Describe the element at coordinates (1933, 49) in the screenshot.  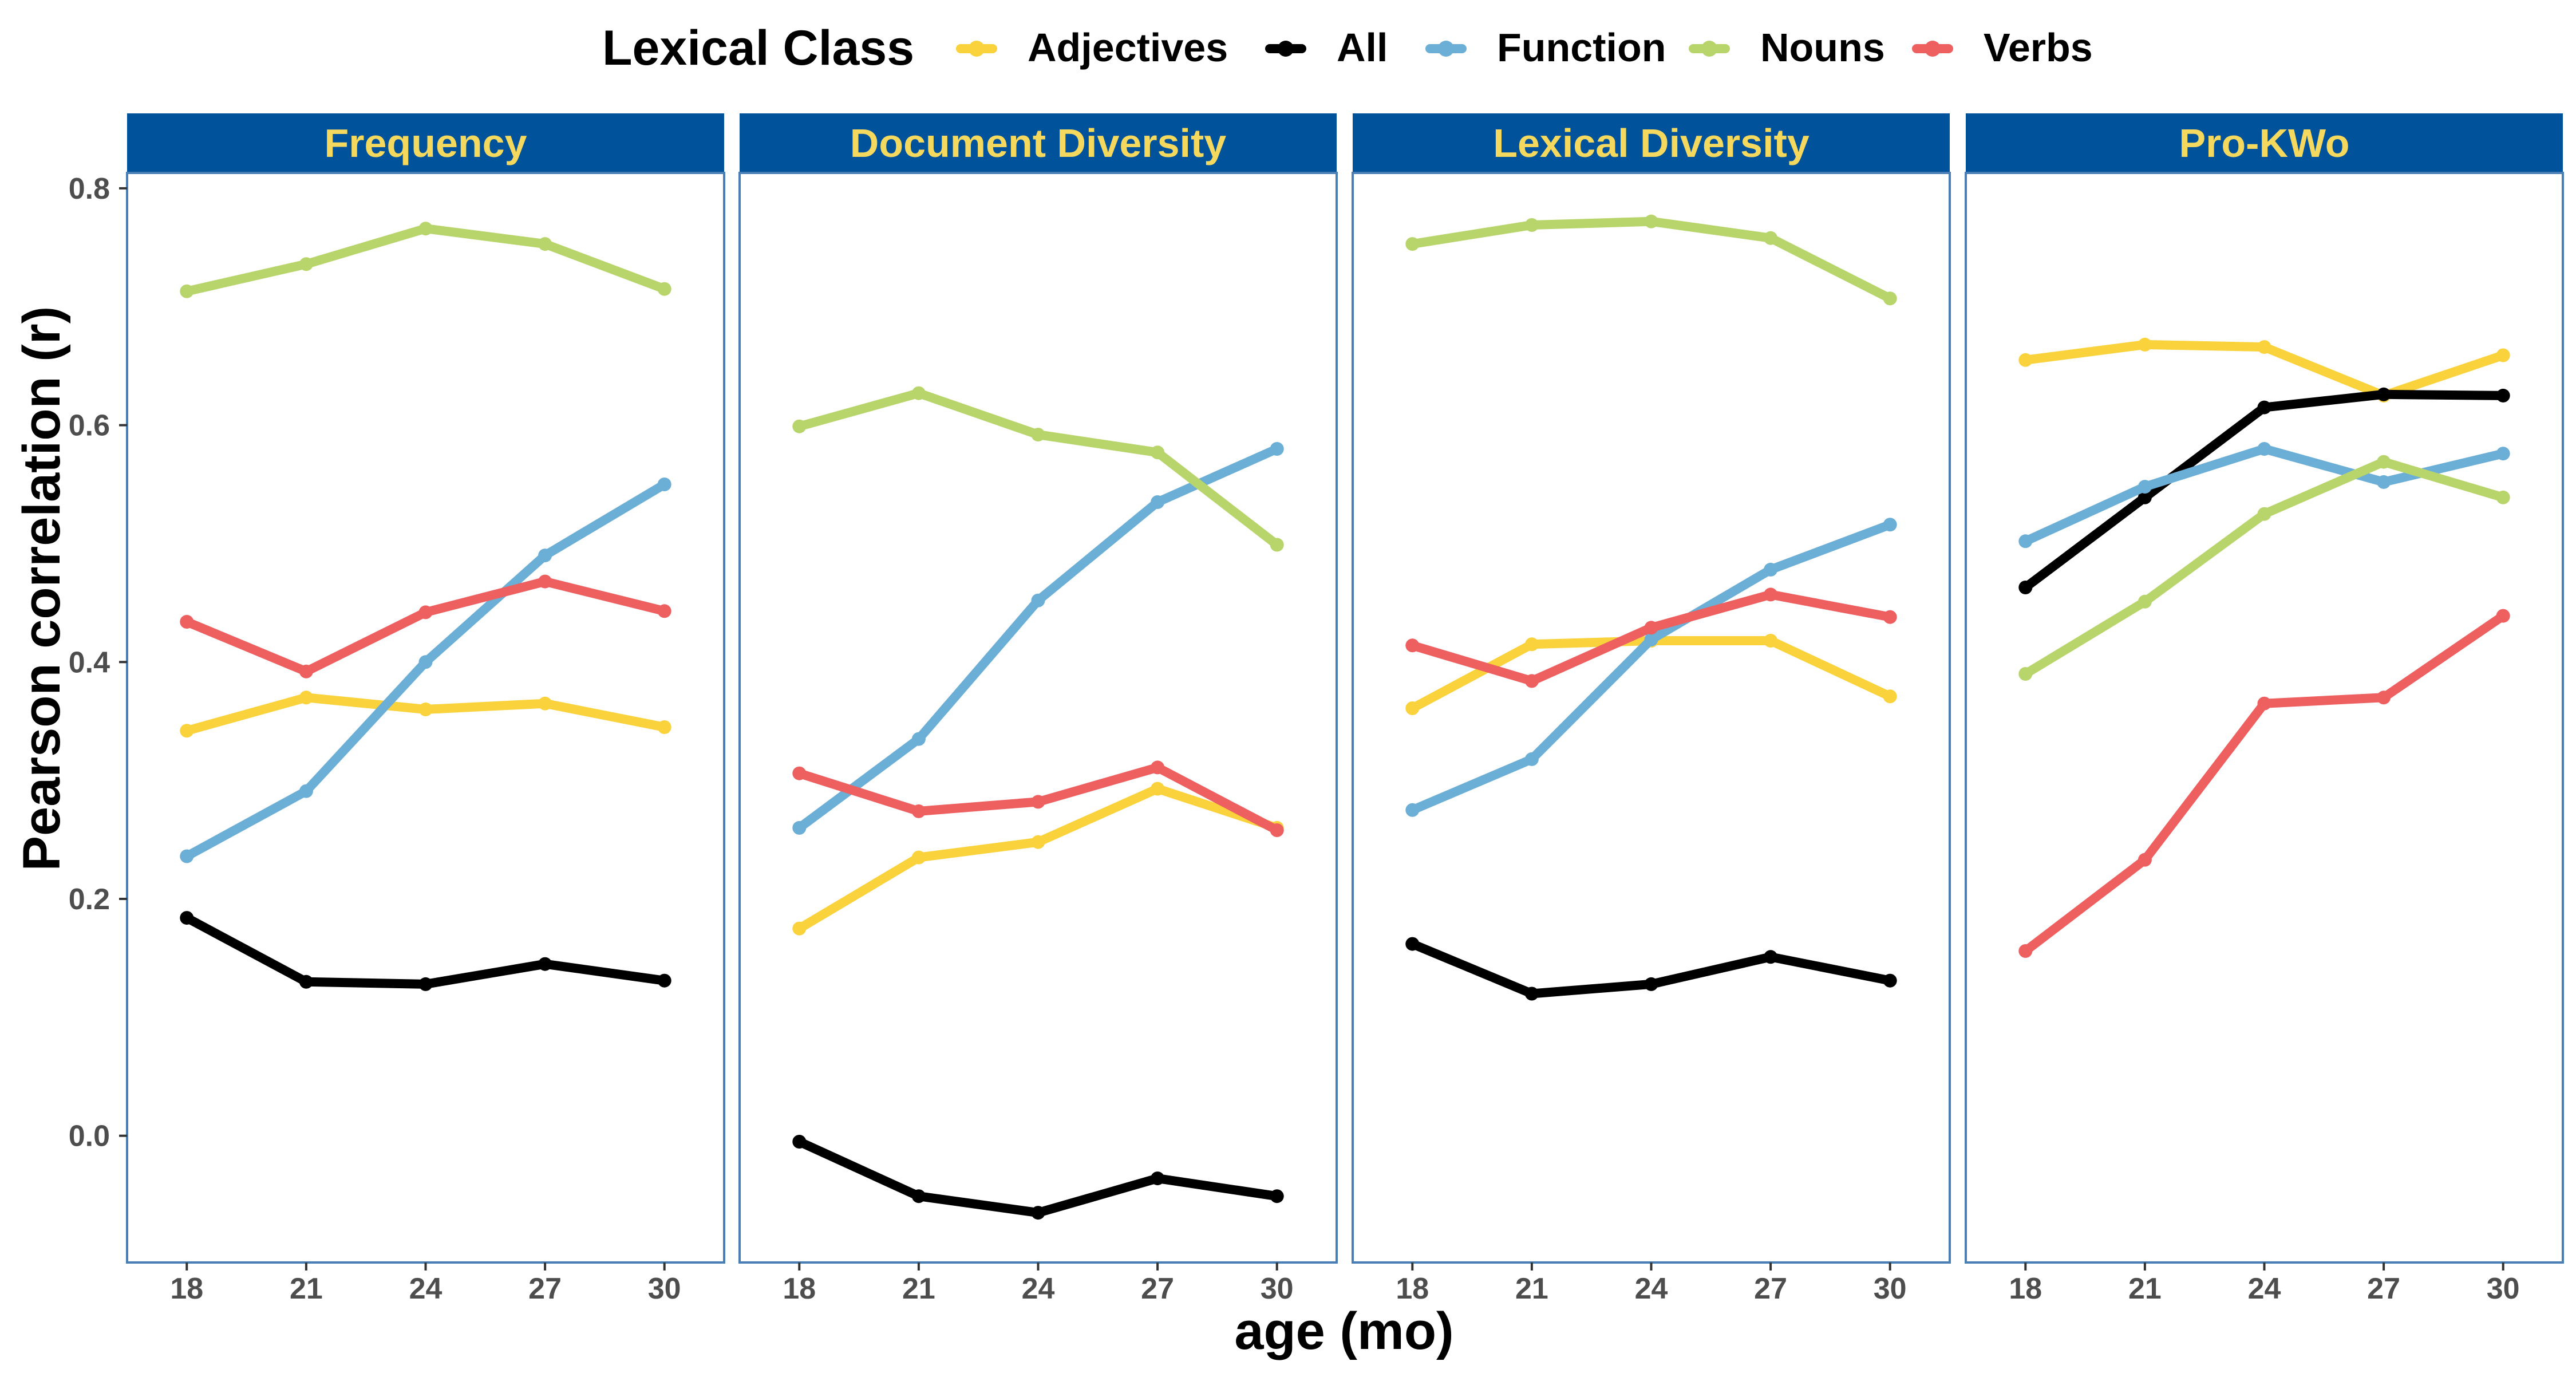
I see `legend-key-point` at that location.